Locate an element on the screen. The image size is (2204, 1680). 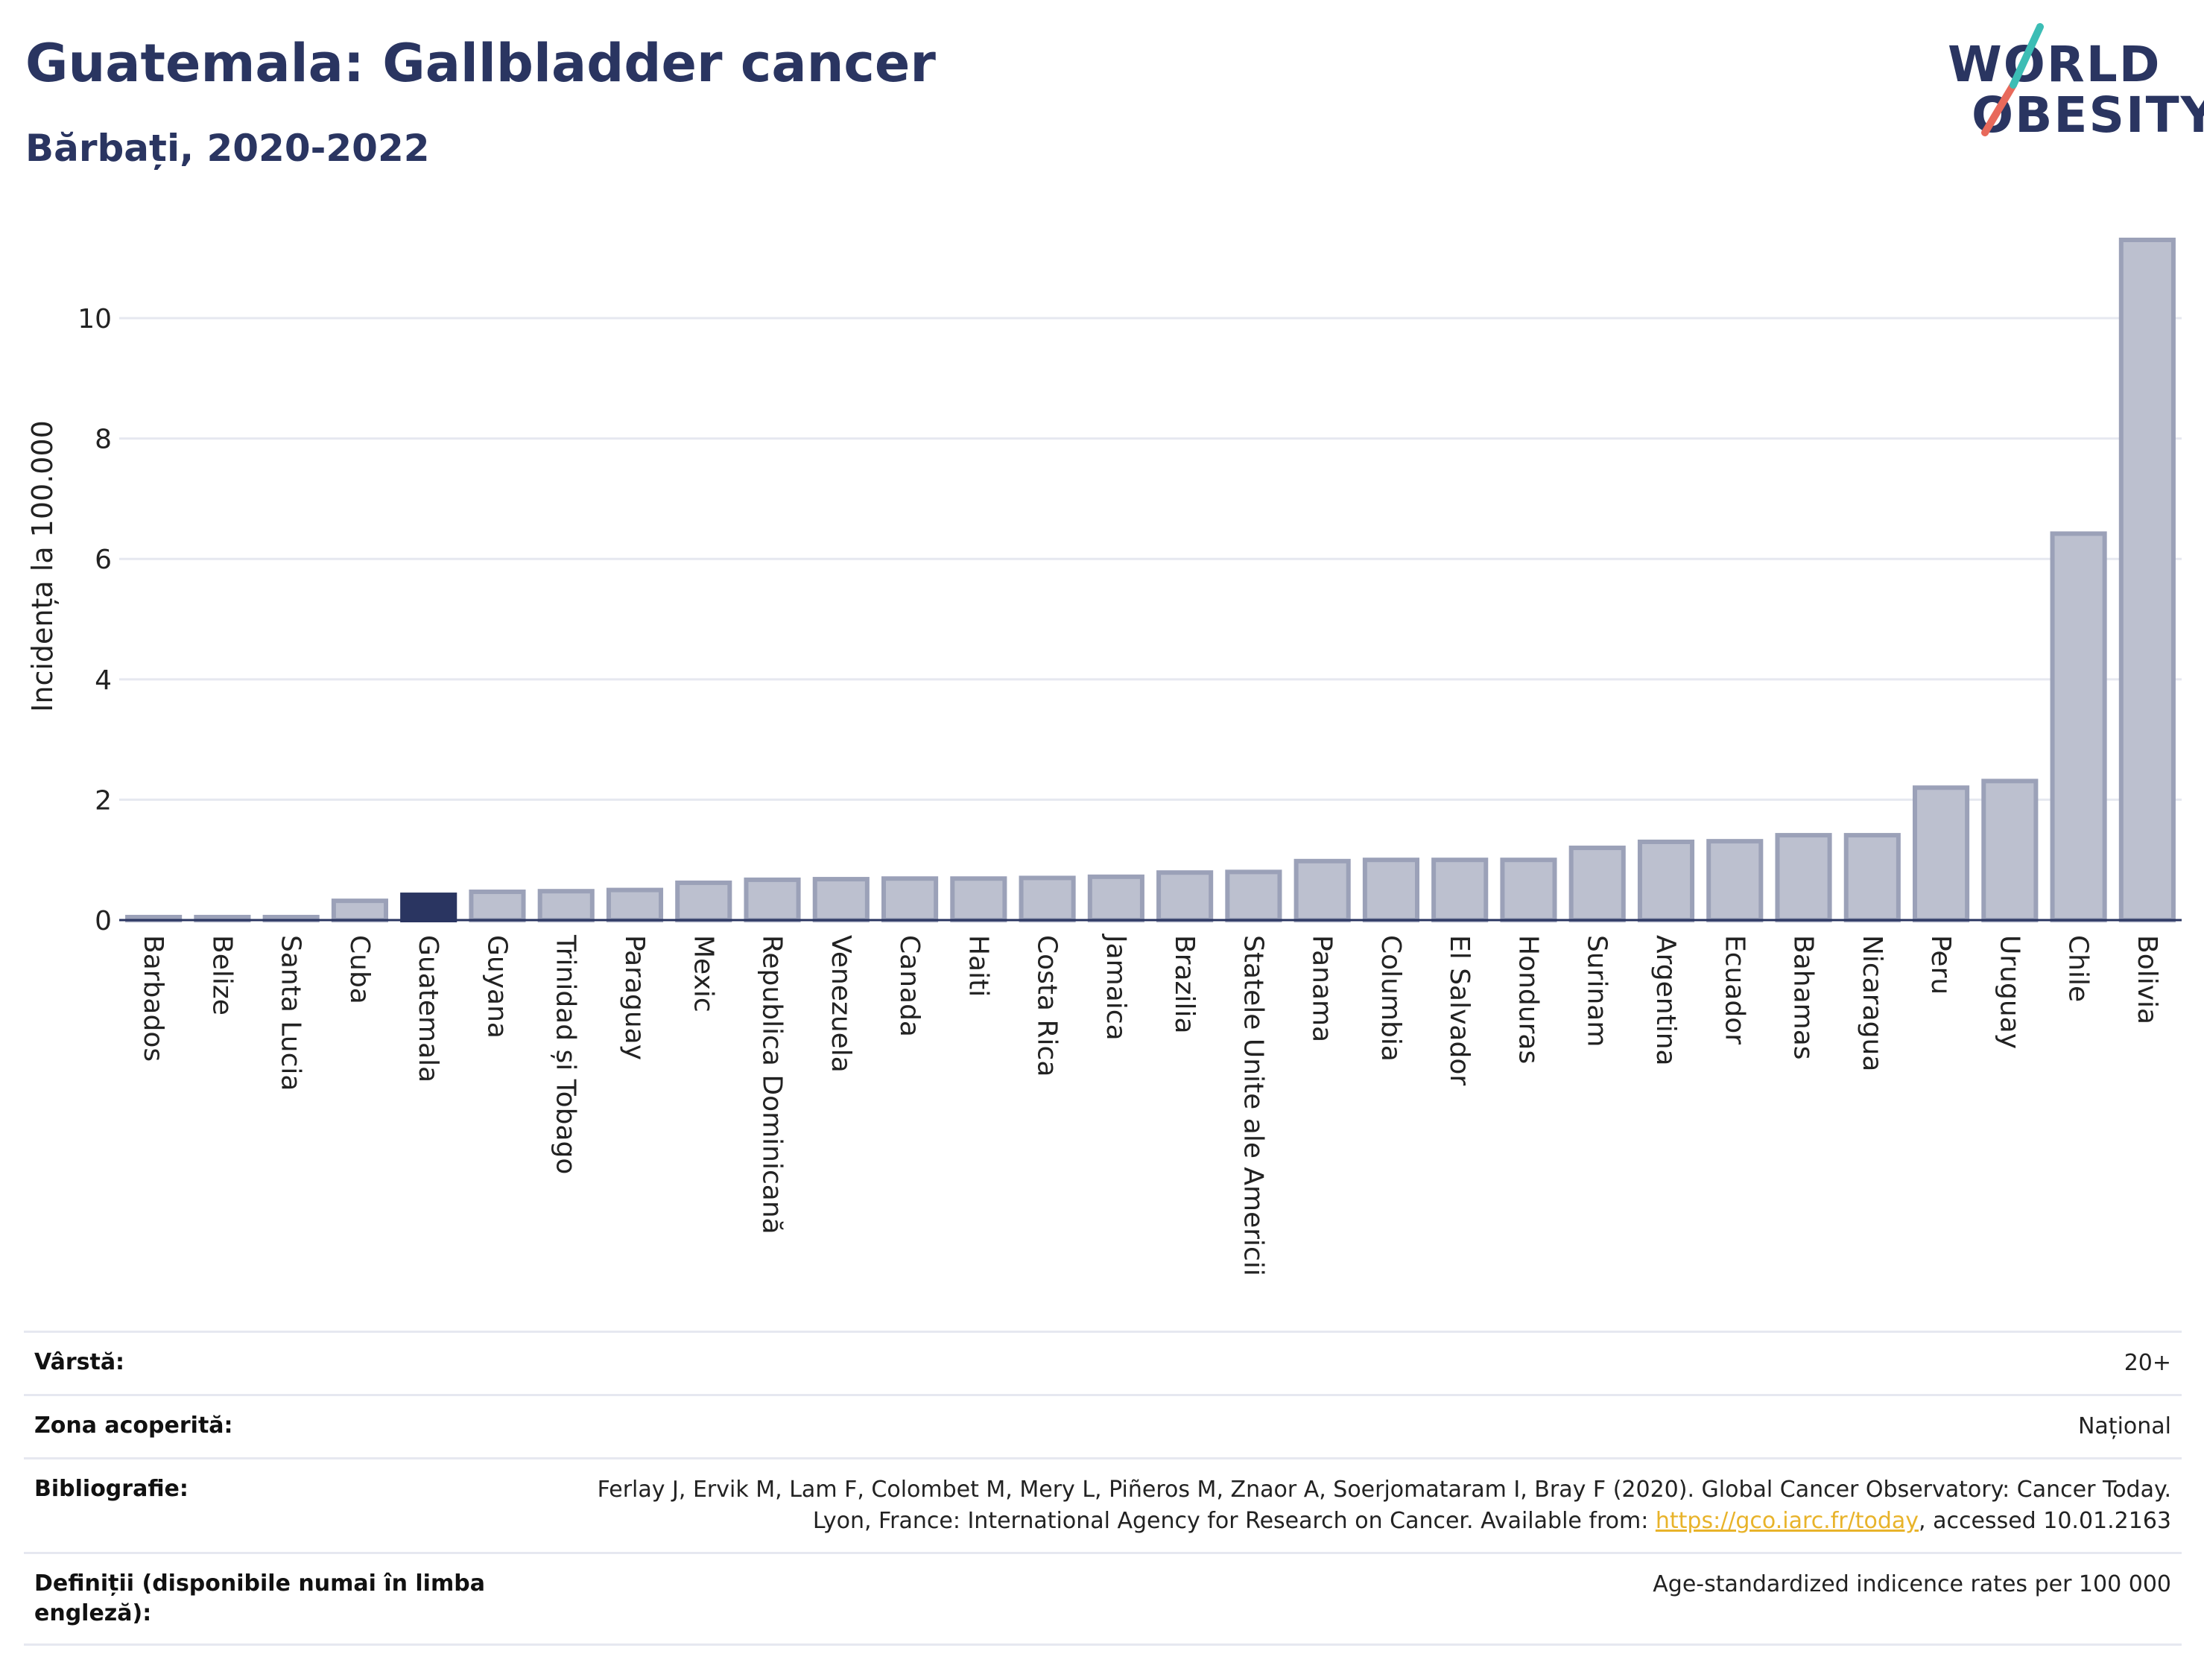
bibliography-label: Bibliografie: is located at coordinates (111, 1489).